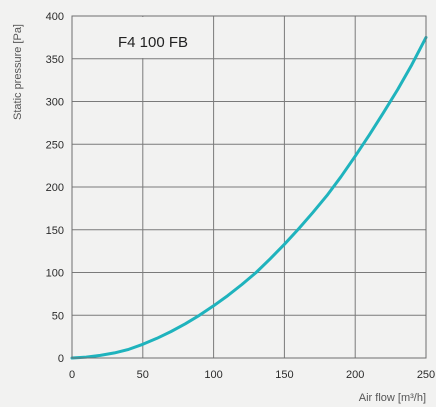 The width and height of the screenshot is (436, 407). Describe the element at coordinates (55, 17) in the screenshot. I see `y-tick-label: 400` at that location.